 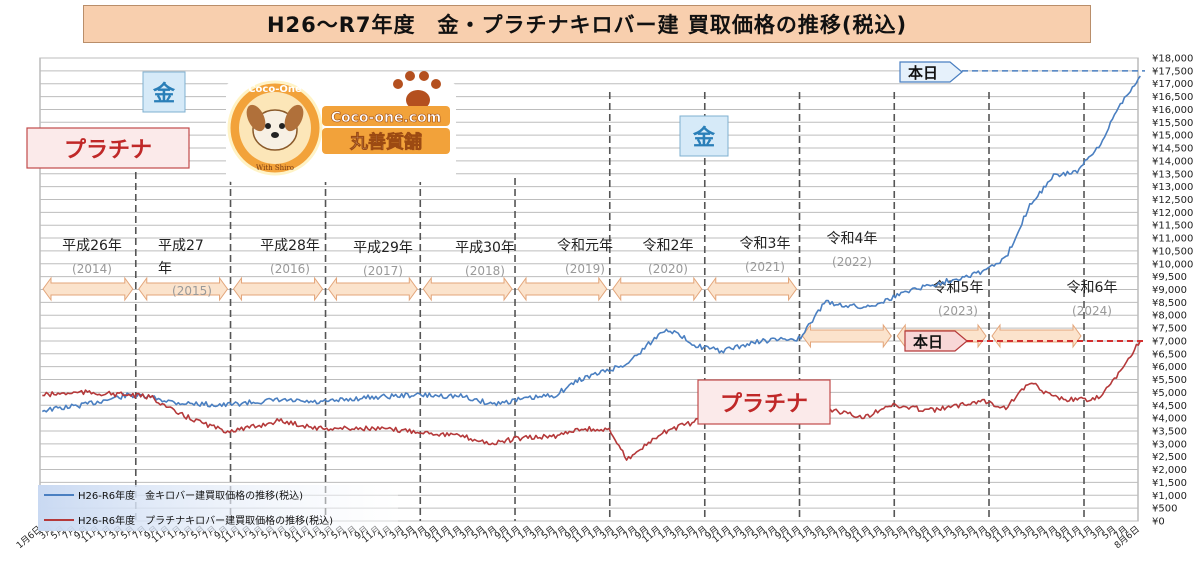 I want to click on y-tick-label: ¥7,500, so click(x=1169, y=329).